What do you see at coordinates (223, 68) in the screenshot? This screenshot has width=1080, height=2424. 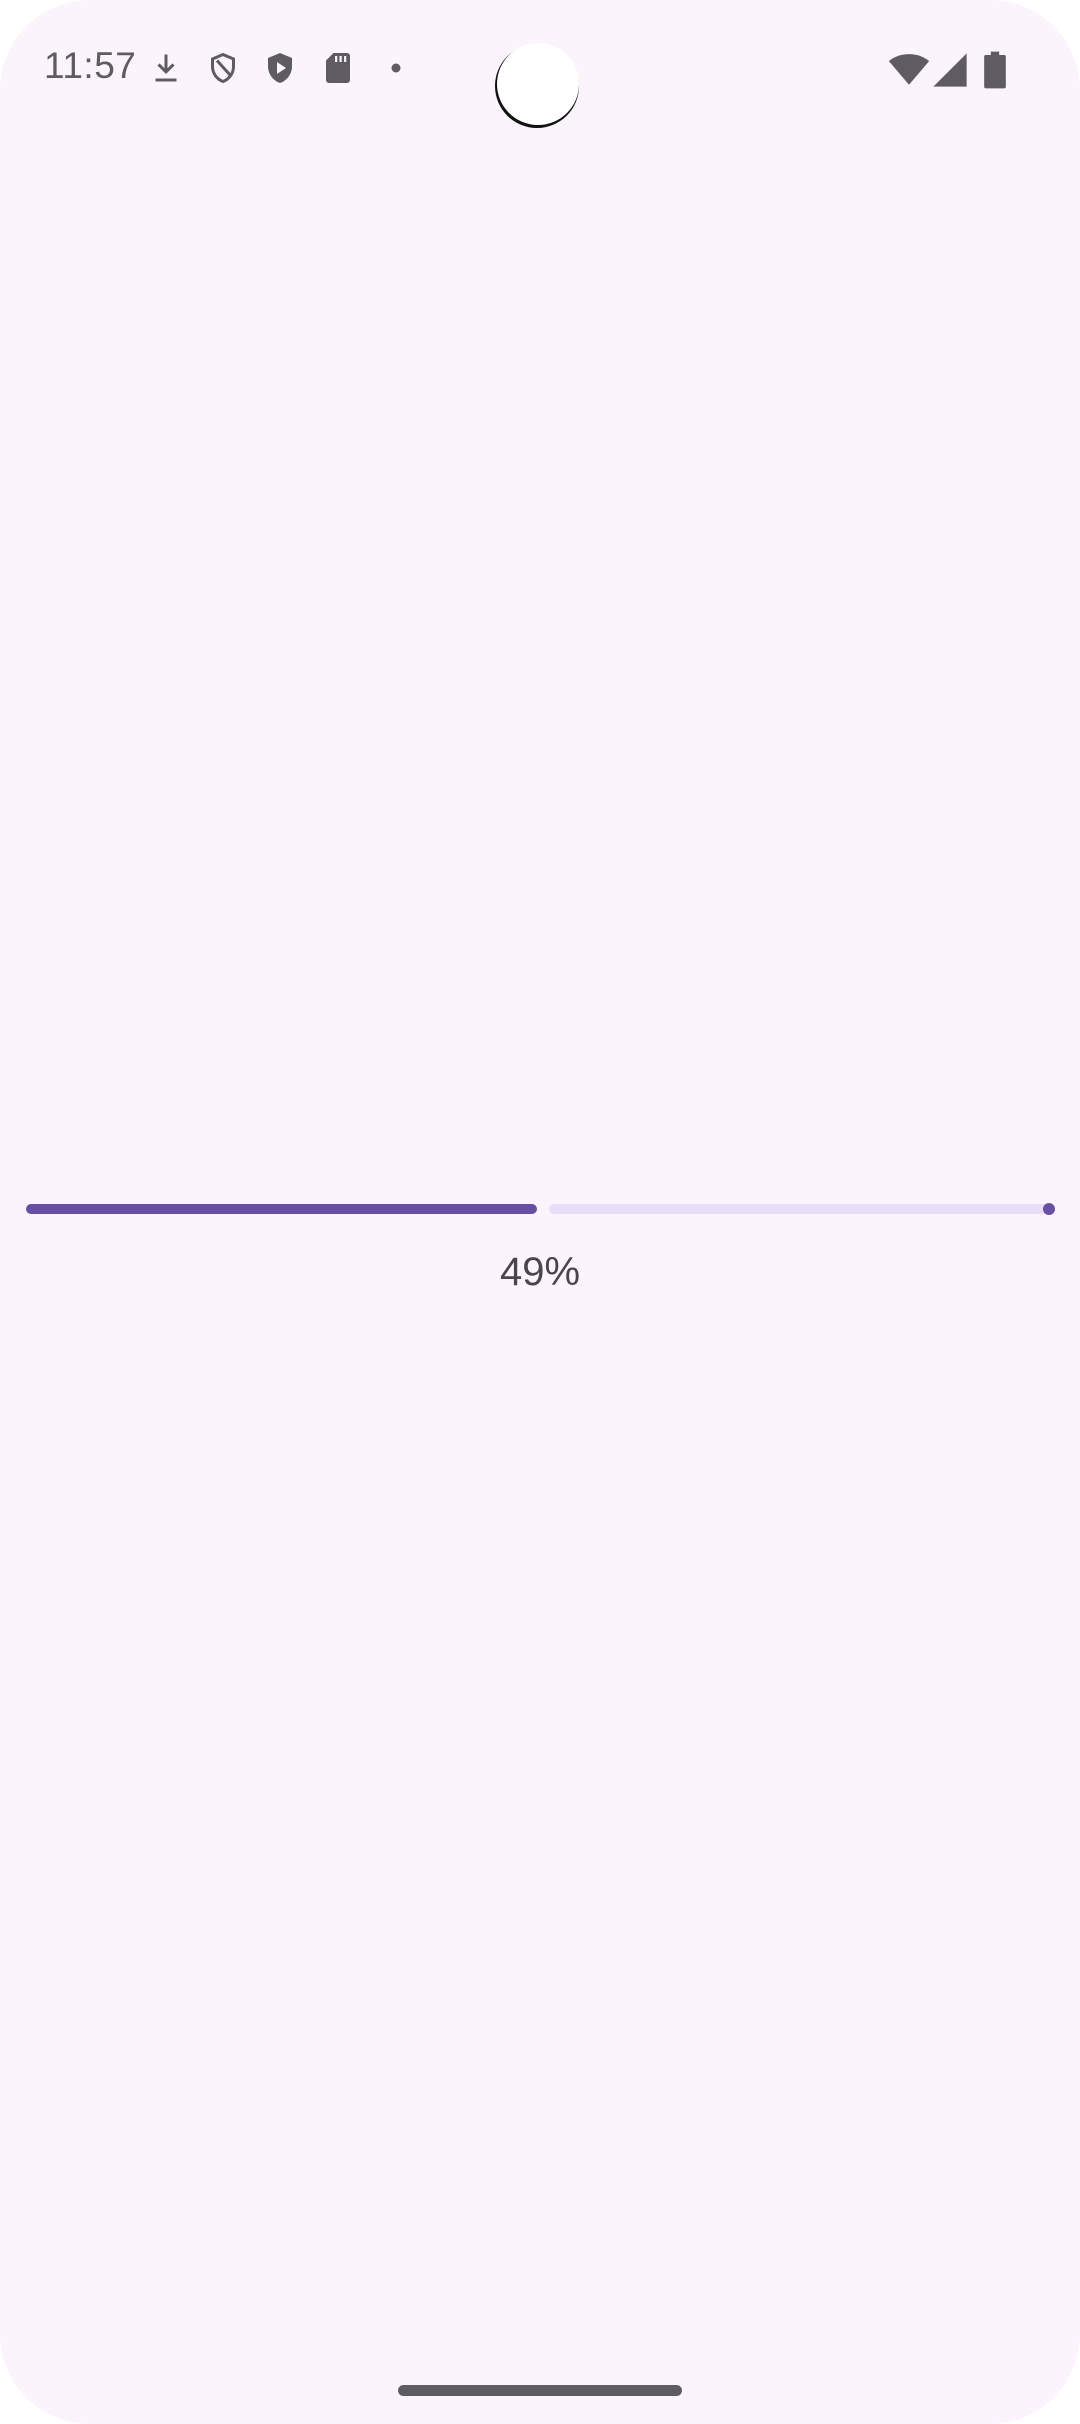 I see `shield-outline-icon` at bounding box center [223, 68].